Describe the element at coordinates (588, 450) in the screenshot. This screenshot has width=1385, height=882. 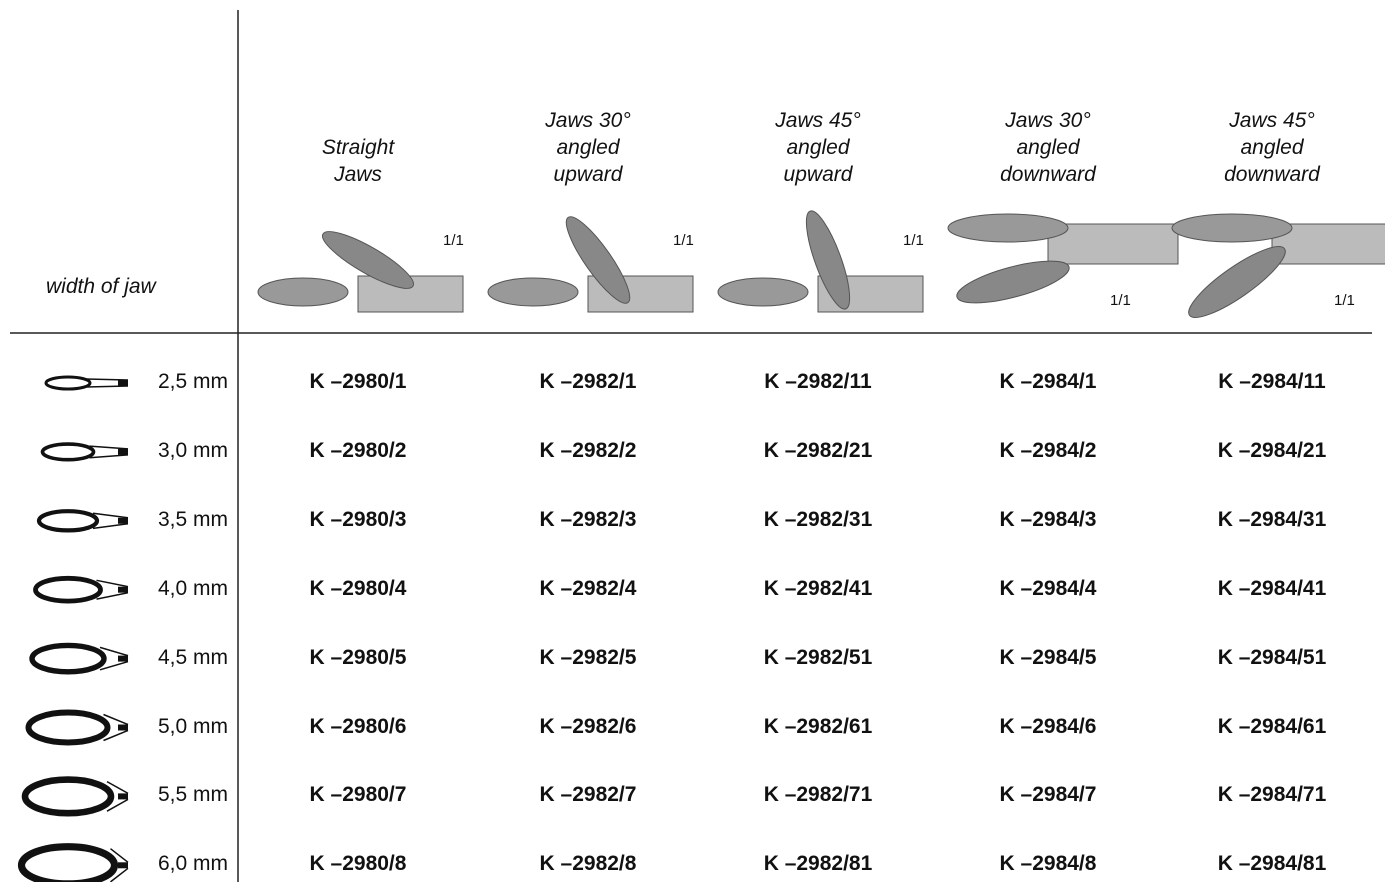
I see `catalog-number: K –2982/2` at that location.